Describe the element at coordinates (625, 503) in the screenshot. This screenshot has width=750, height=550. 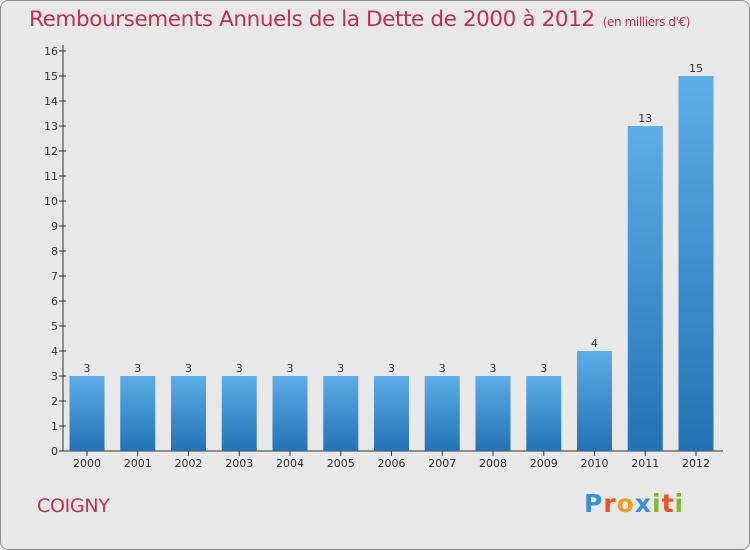
I see `logo-letter: o` at that location.